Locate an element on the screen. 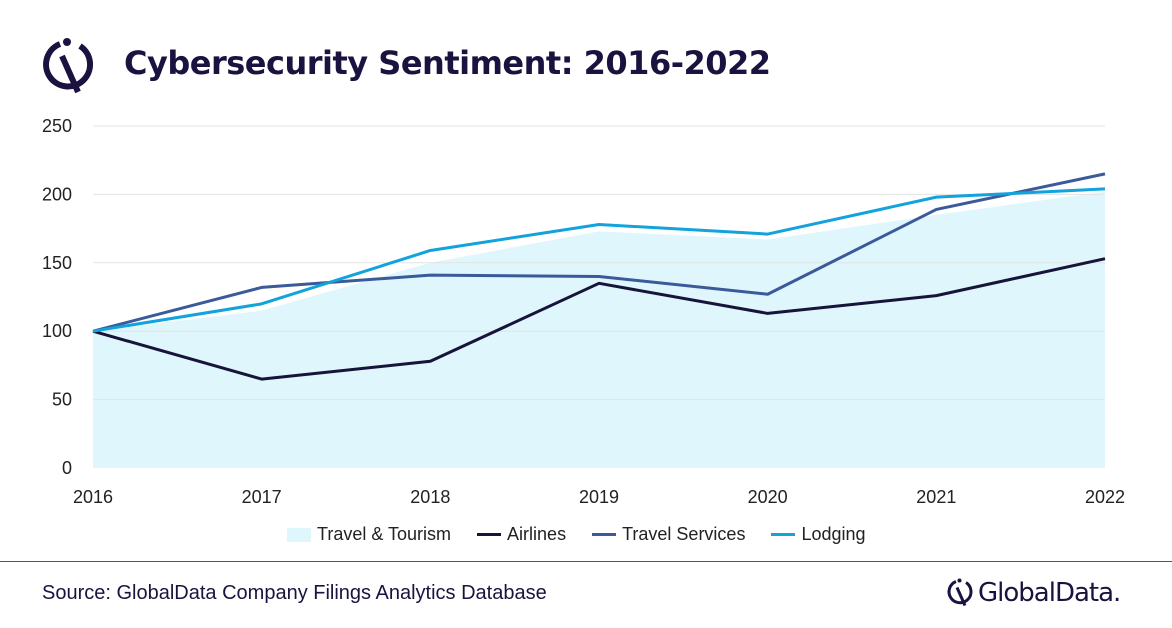 The height and width of the screenshot is (628, 1172). x-tick-label: 2022 is located at coordinates (1105, 497).